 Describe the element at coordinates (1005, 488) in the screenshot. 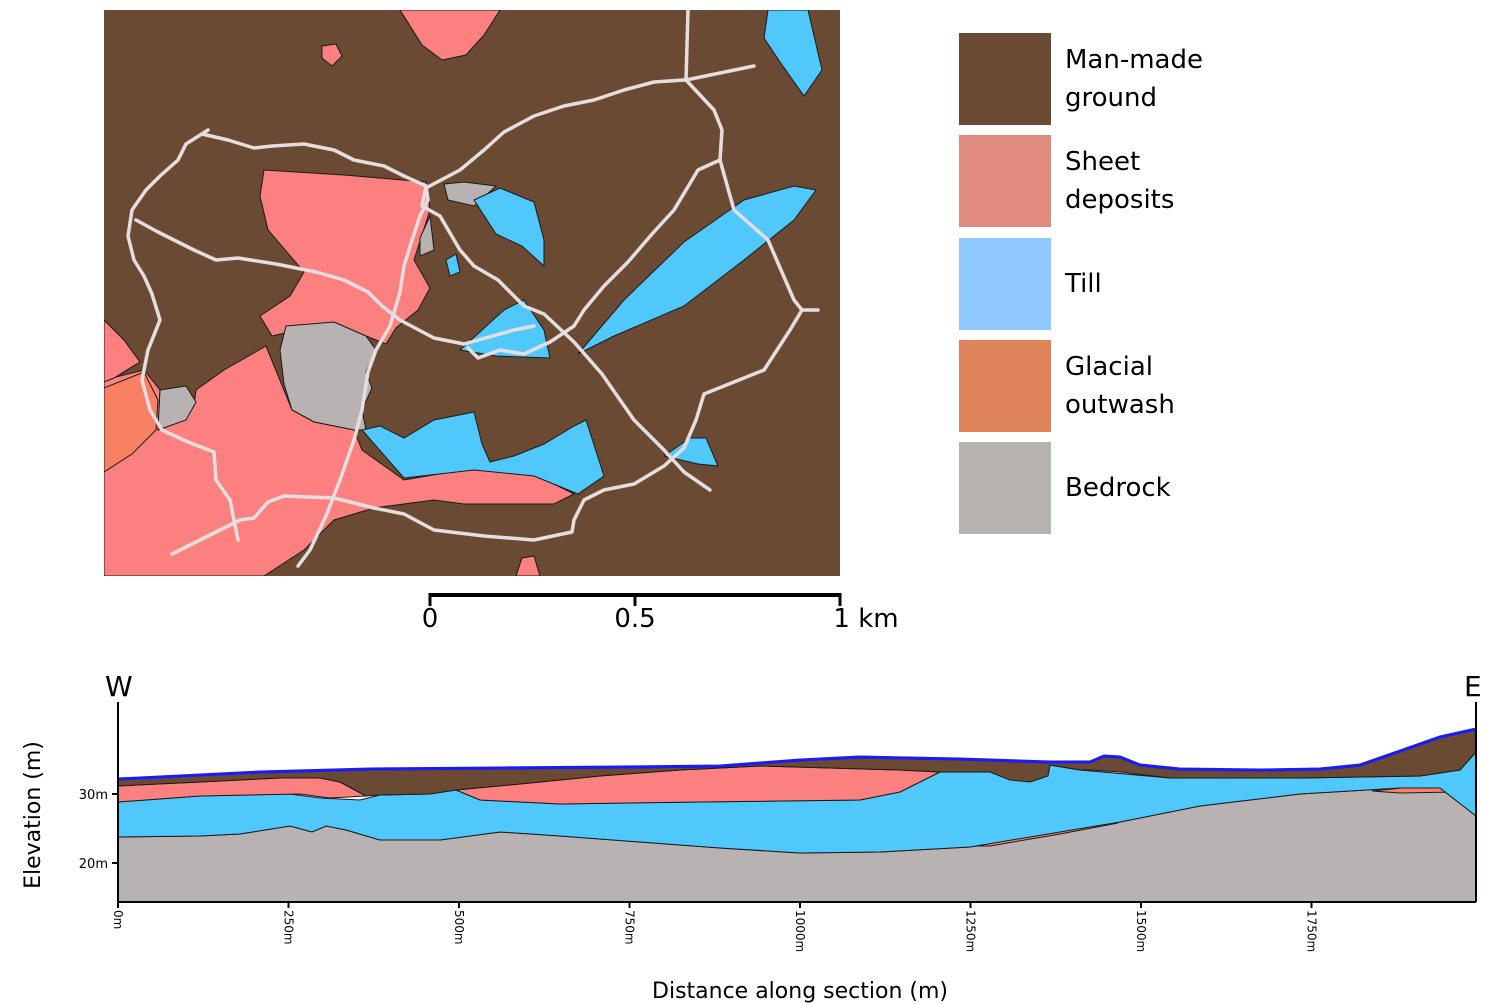

I see `legend-swatch-bedrock` at that location.